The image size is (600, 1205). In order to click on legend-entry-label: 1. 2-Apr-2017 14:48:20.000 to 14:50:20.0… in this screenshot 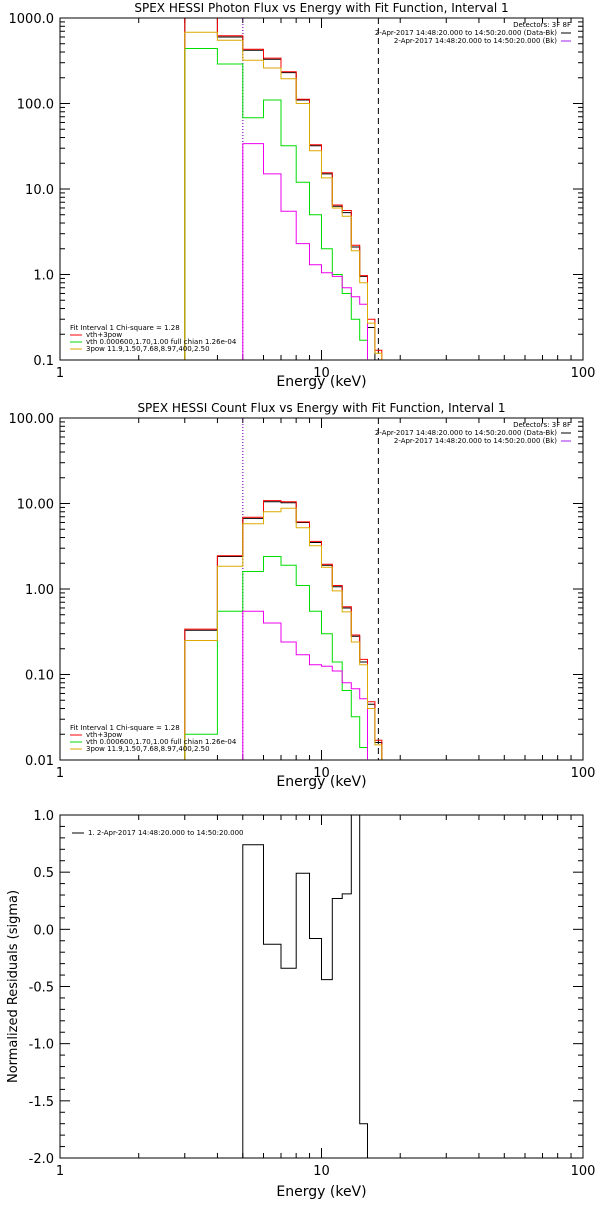, I will do `click(165, 833)`.